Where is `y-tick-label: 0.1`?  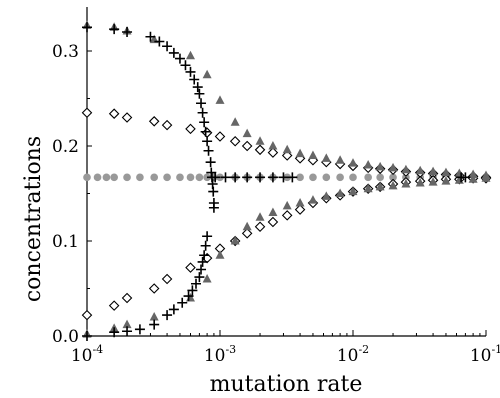
y-tick-label: 0.1 is located at coordinates (65, 242).